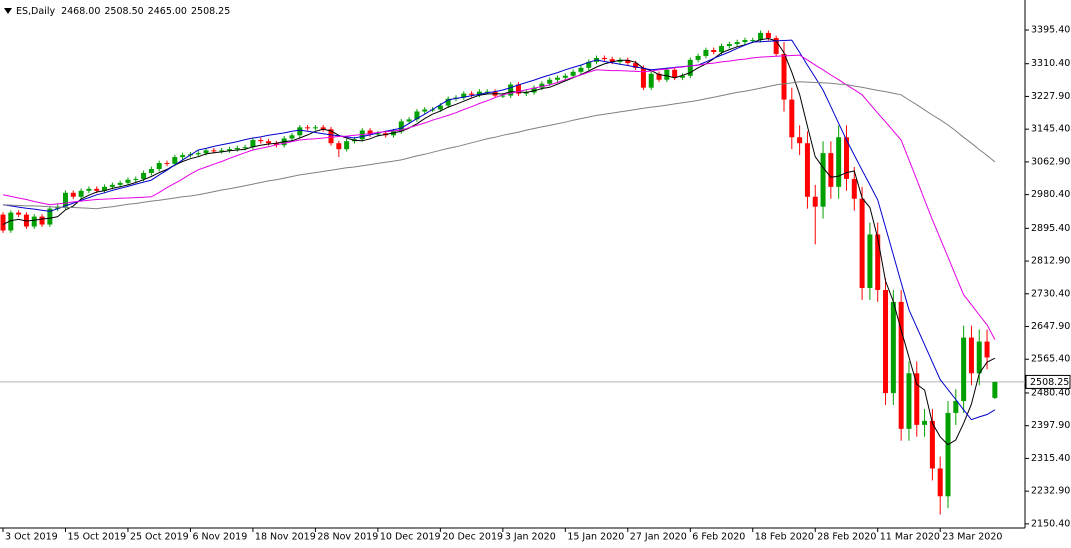 The width and height of the screenshot is (1071, 548). Describe the element at coordinates (1050, 392) in the screenshot. I see `y-tick-label: 2480.40` at that location.